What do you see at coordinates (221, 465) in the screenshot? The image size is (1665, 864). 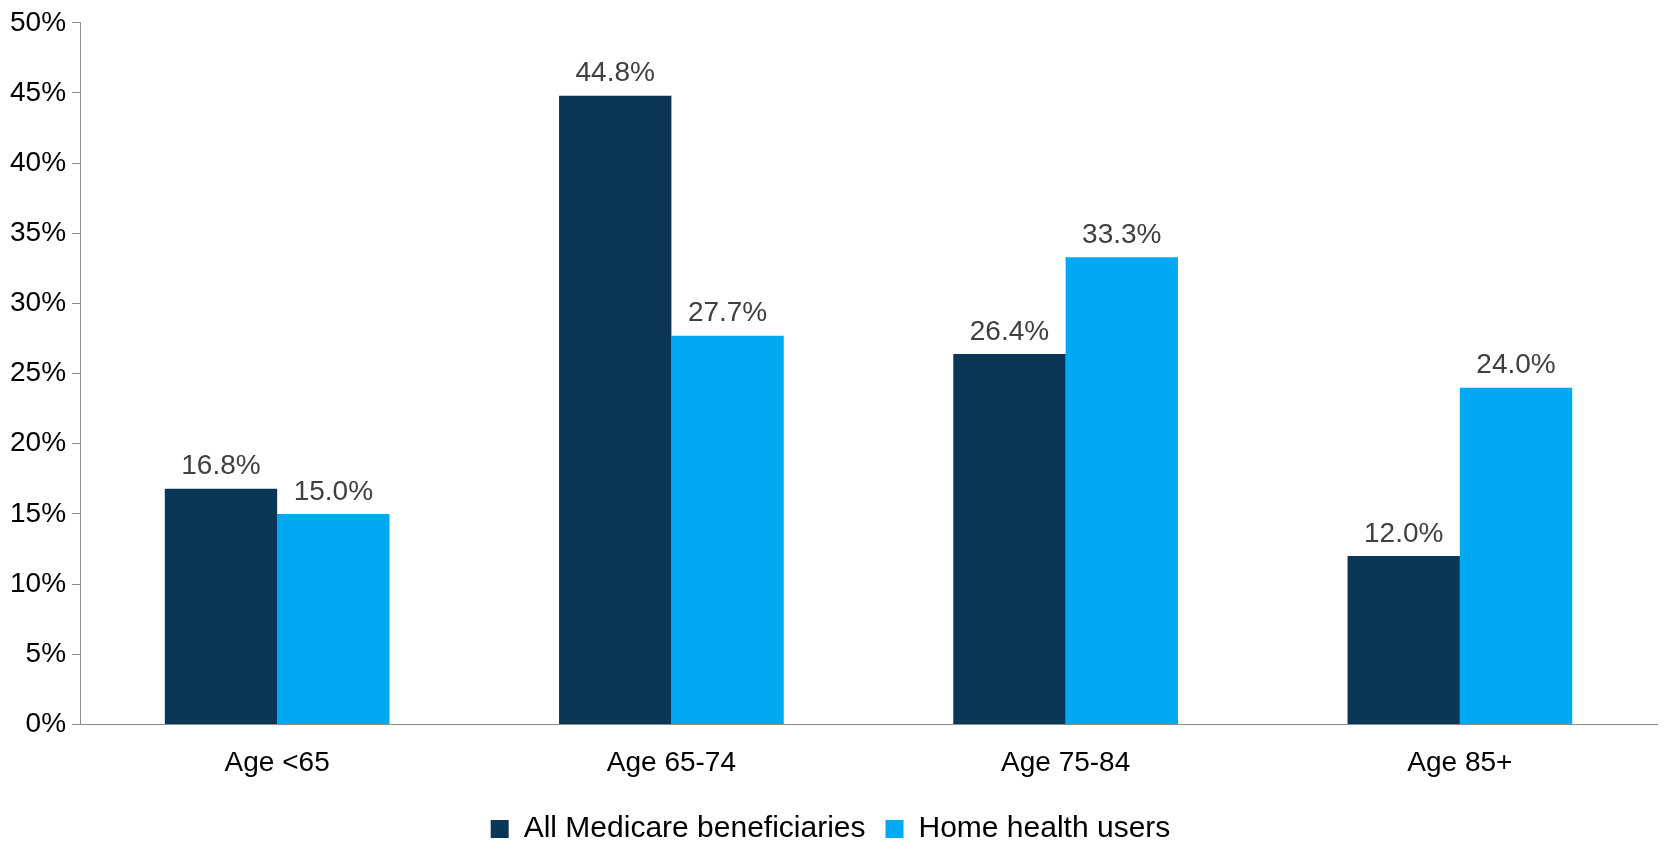 I see `data-label: 16.8%` at bounding box center [221, 465].